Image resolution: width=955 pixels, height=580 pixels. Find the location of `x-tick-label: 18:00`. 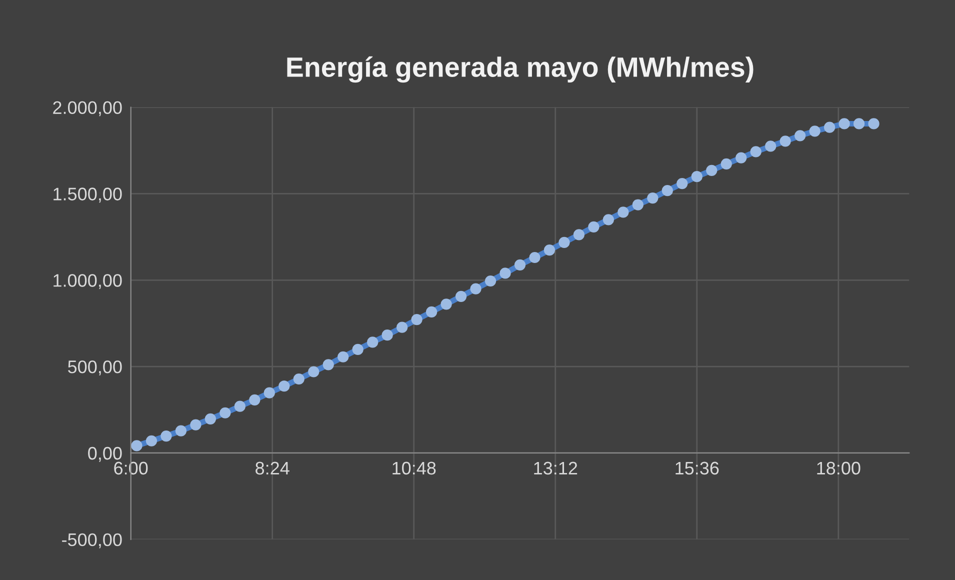

x-tick-label: 18:00 is located at coordinates (838, 468).